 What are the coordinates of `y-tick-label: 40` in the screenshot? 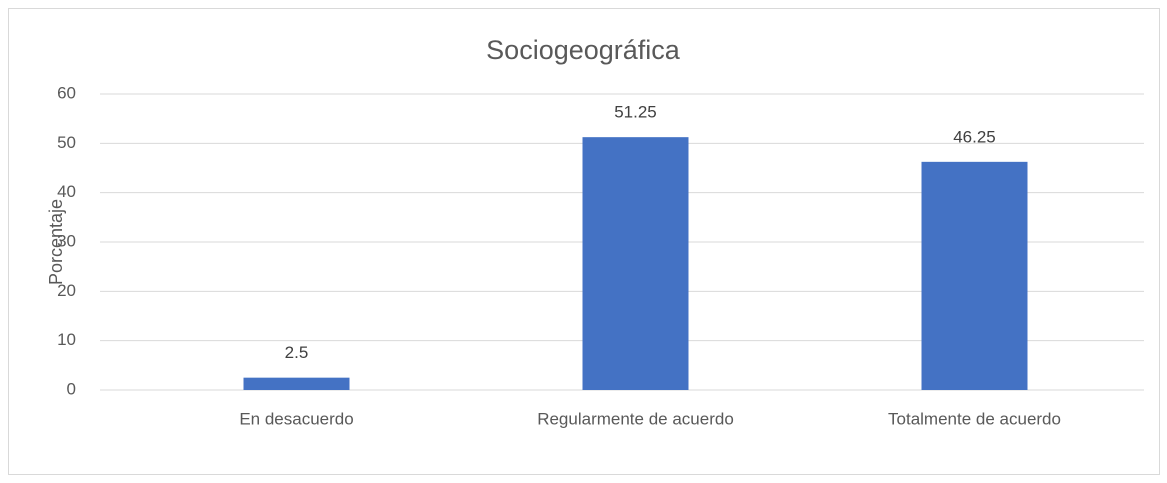 It's located at (66, 191).